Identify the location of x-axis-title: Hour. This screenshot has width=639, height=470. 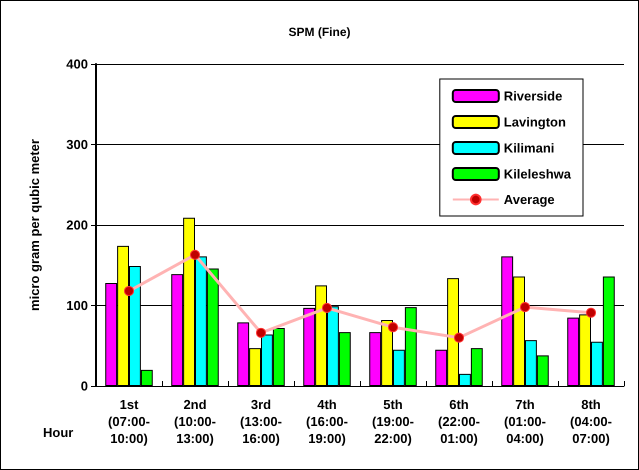
(58, 432).